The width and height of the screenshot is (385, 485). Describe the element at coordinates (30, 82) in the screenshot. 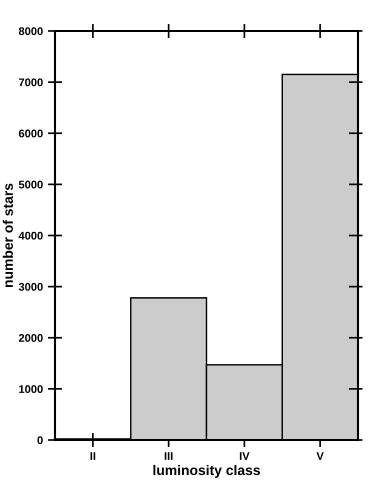

I see `y-tick-label: 7000` at that location.